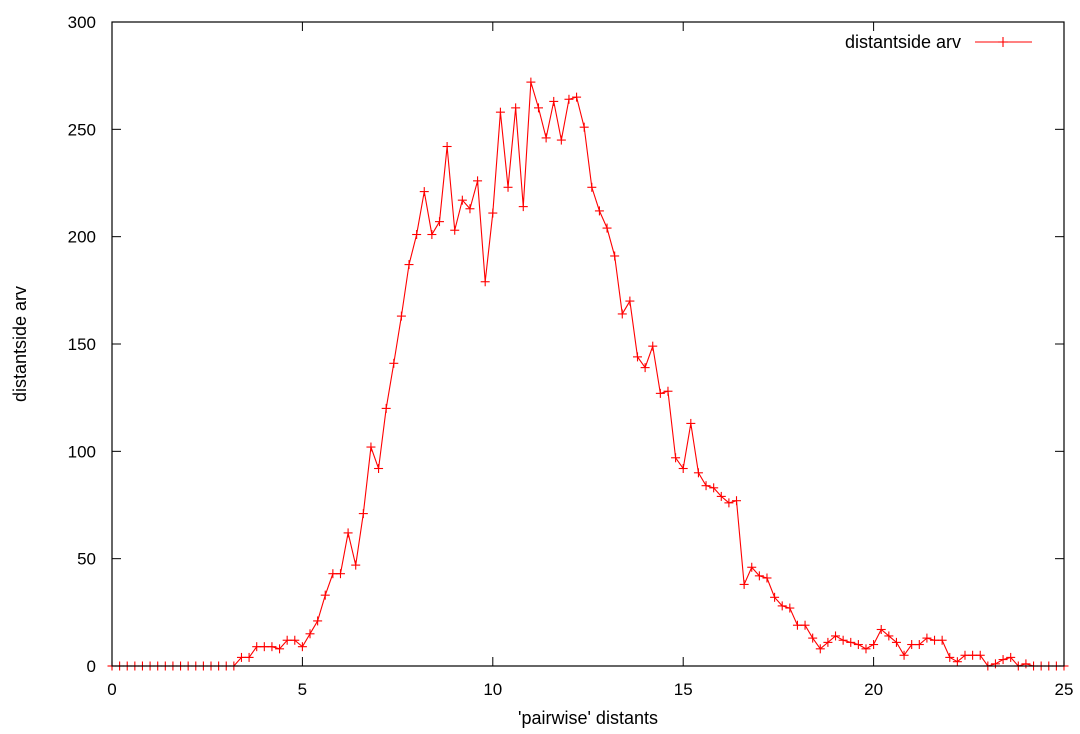 The width and height of the screenshot is (1080, 734). I want to click on y-tick-label: 100, so click(82, 451).